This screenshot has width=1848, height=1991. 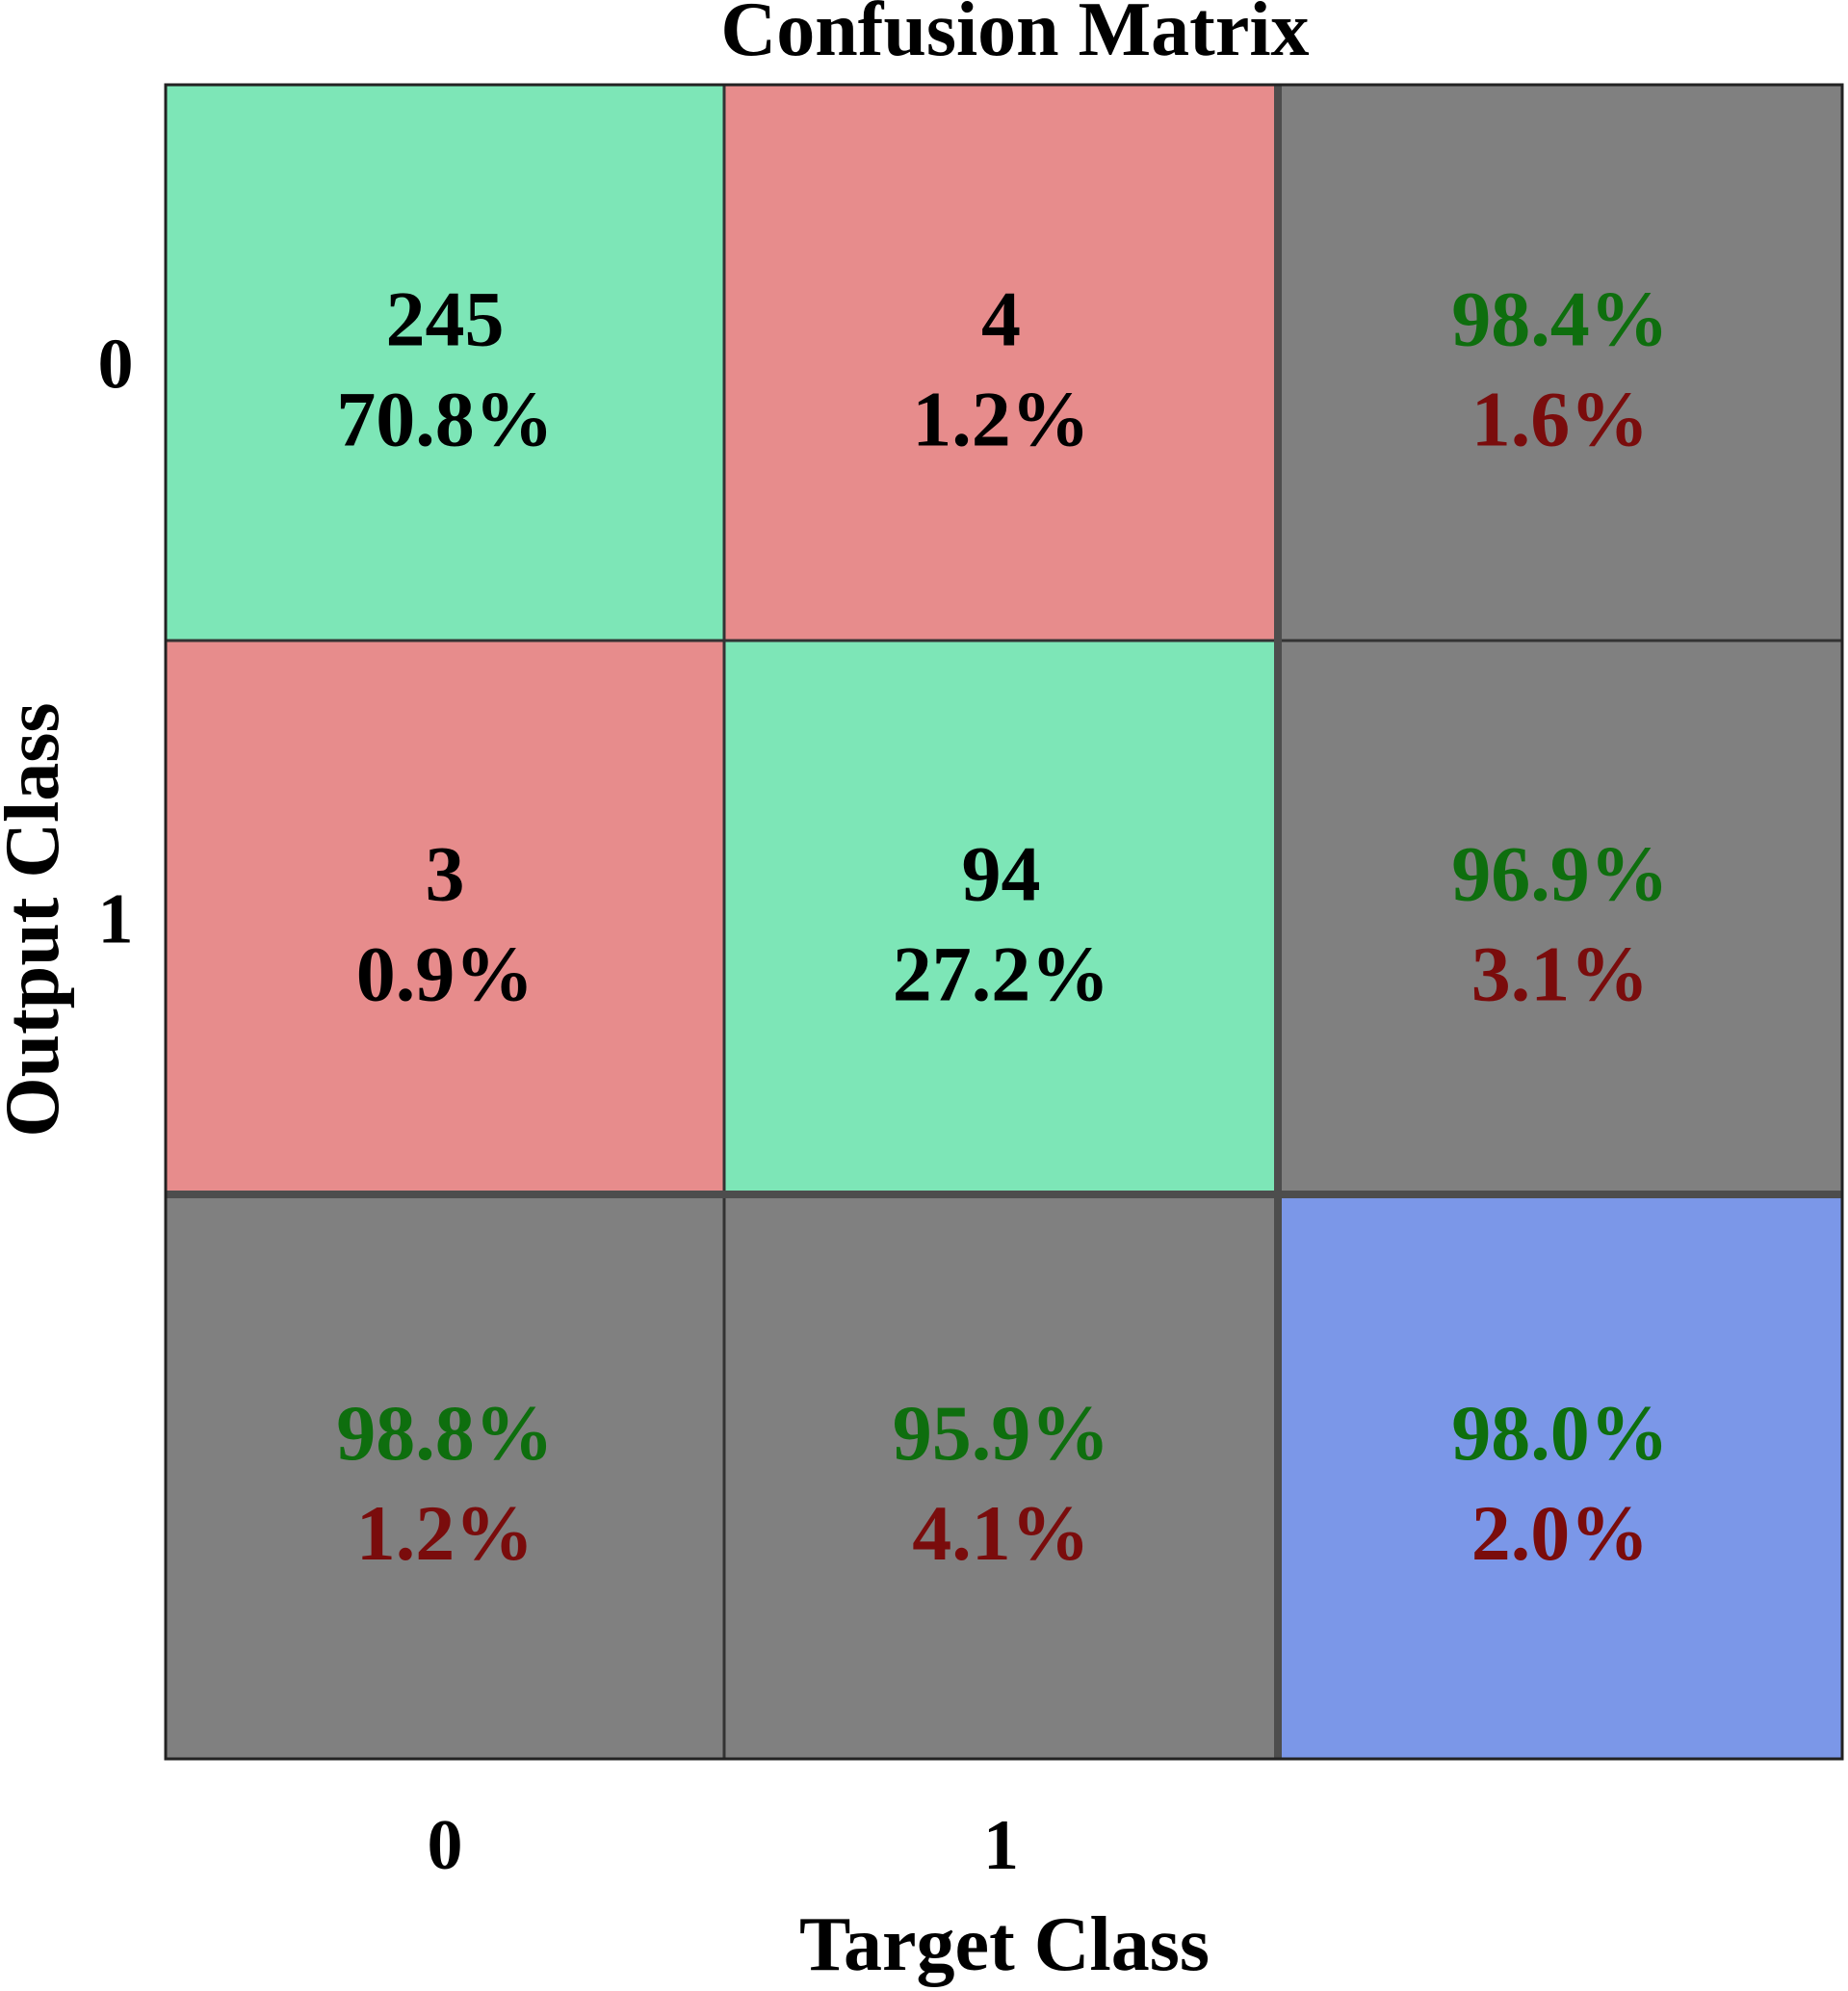 I want to click on overall-accuracy-bottom-label: 2.0%, so click(x=1560, y=1533).